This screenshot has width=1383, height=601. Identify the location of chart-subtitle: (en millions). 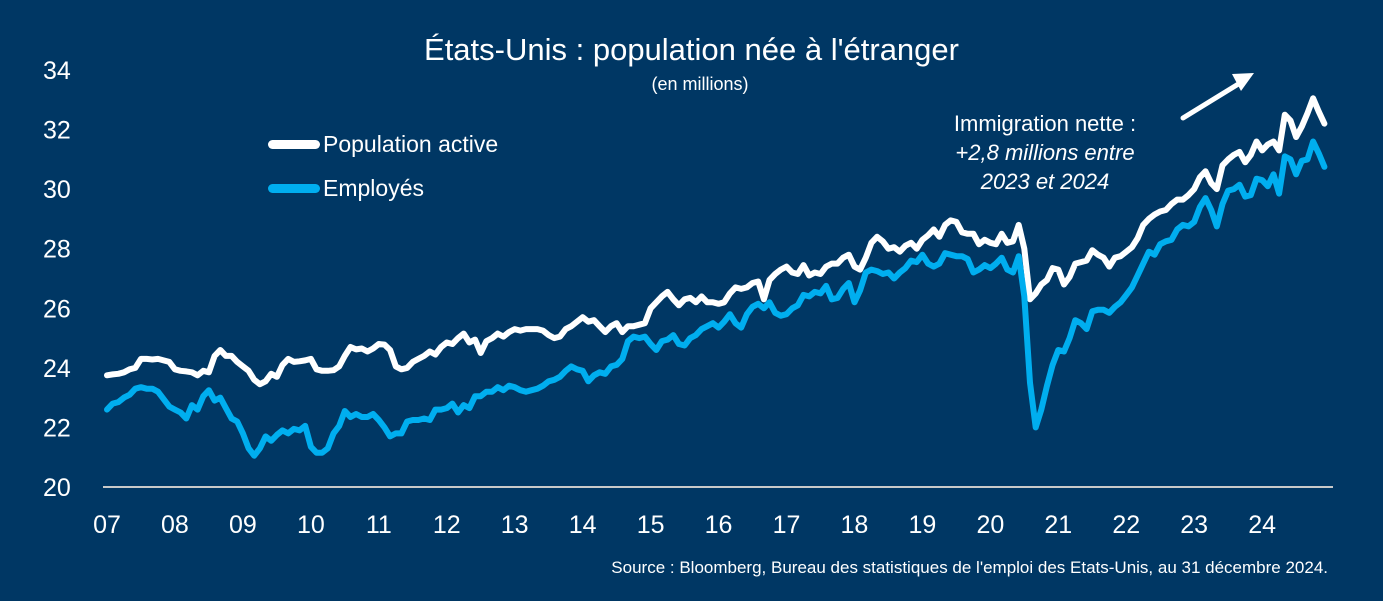
(700, 84).